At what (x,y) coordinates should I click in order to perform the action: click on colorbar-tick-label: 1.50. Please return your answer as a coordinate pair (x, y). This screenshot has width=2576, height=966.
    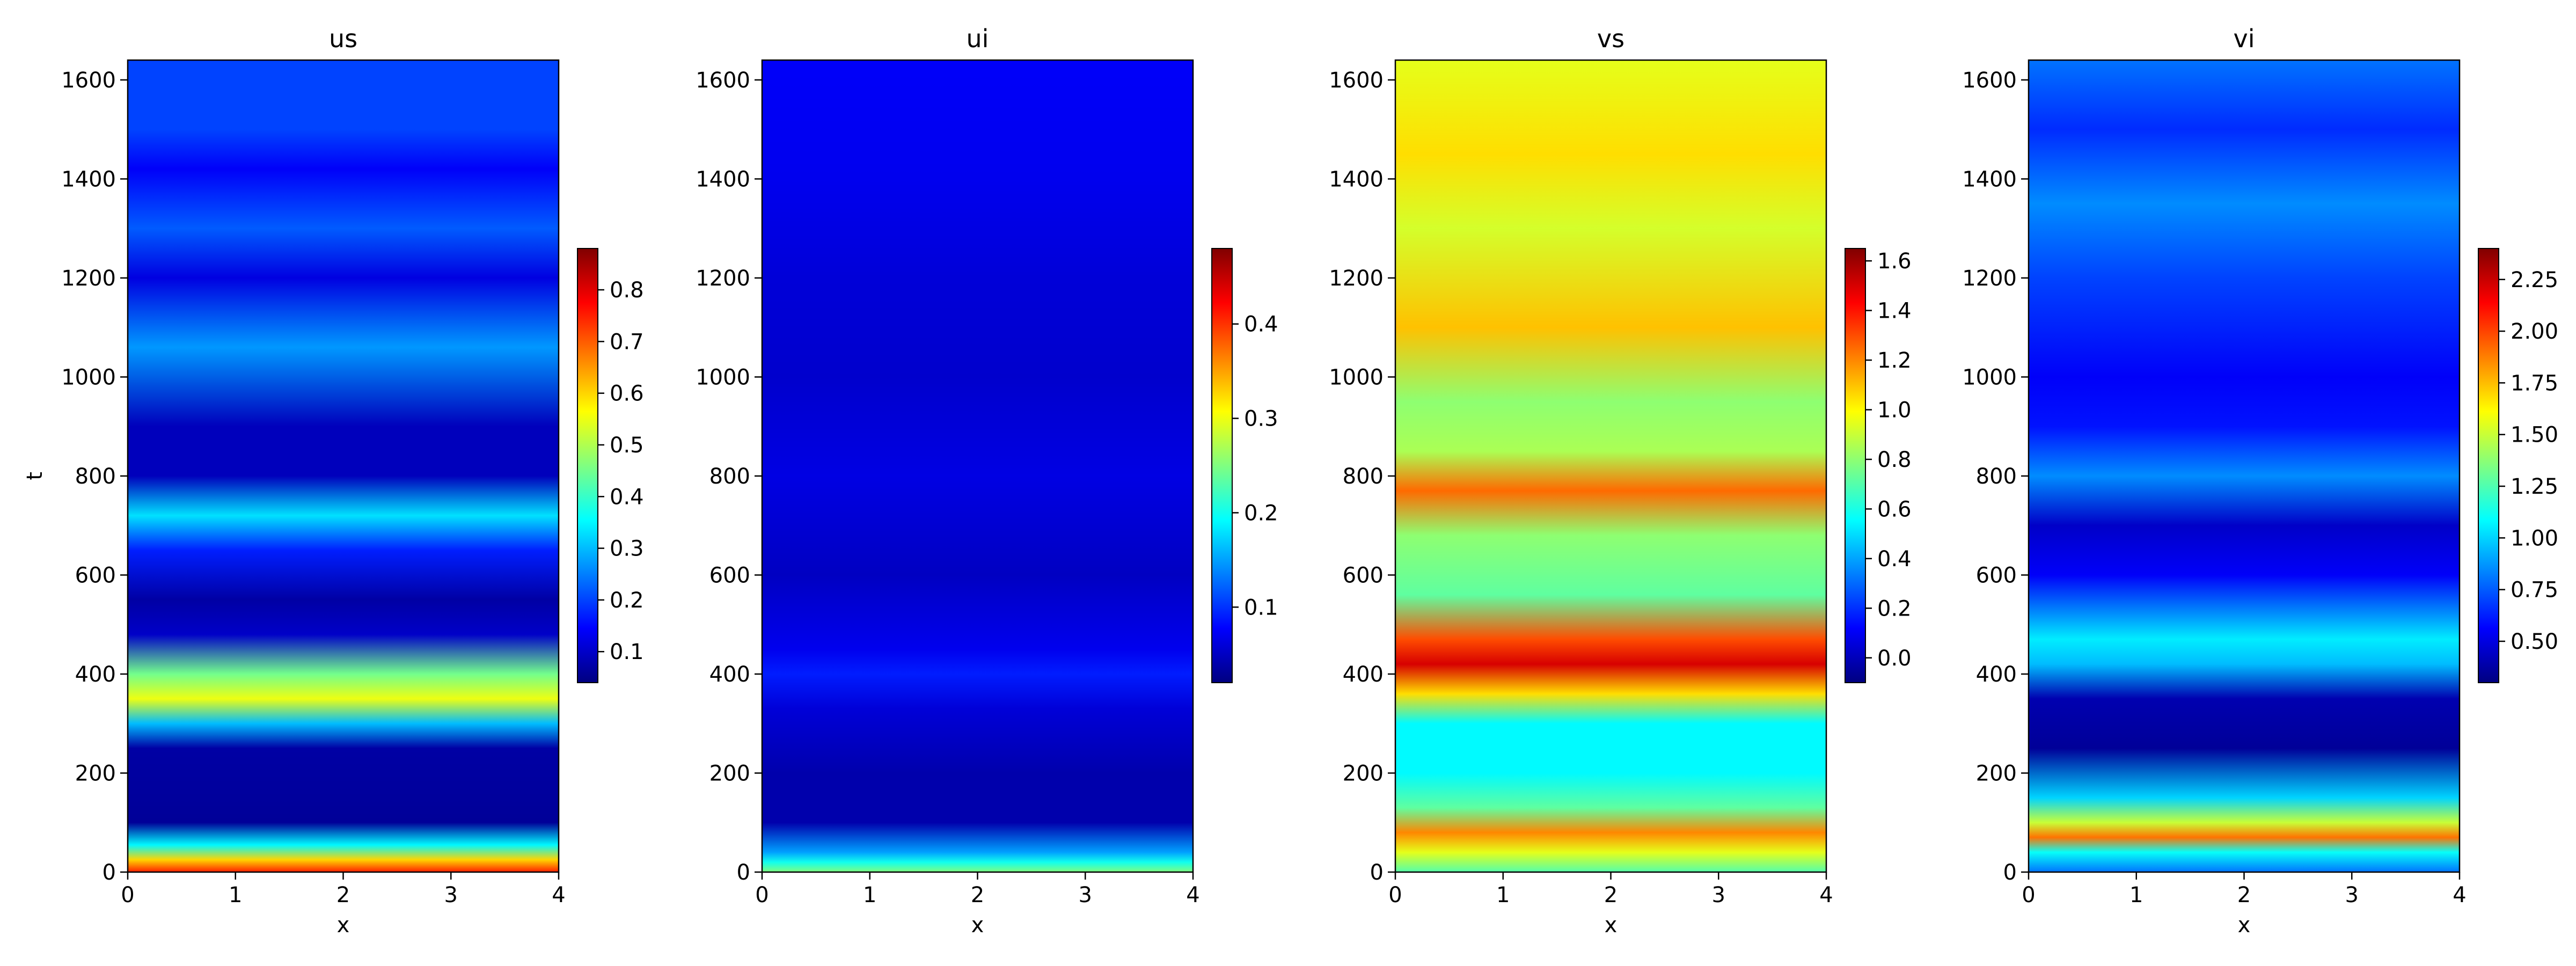
    Looking at the image, I should click on (2534, 435).